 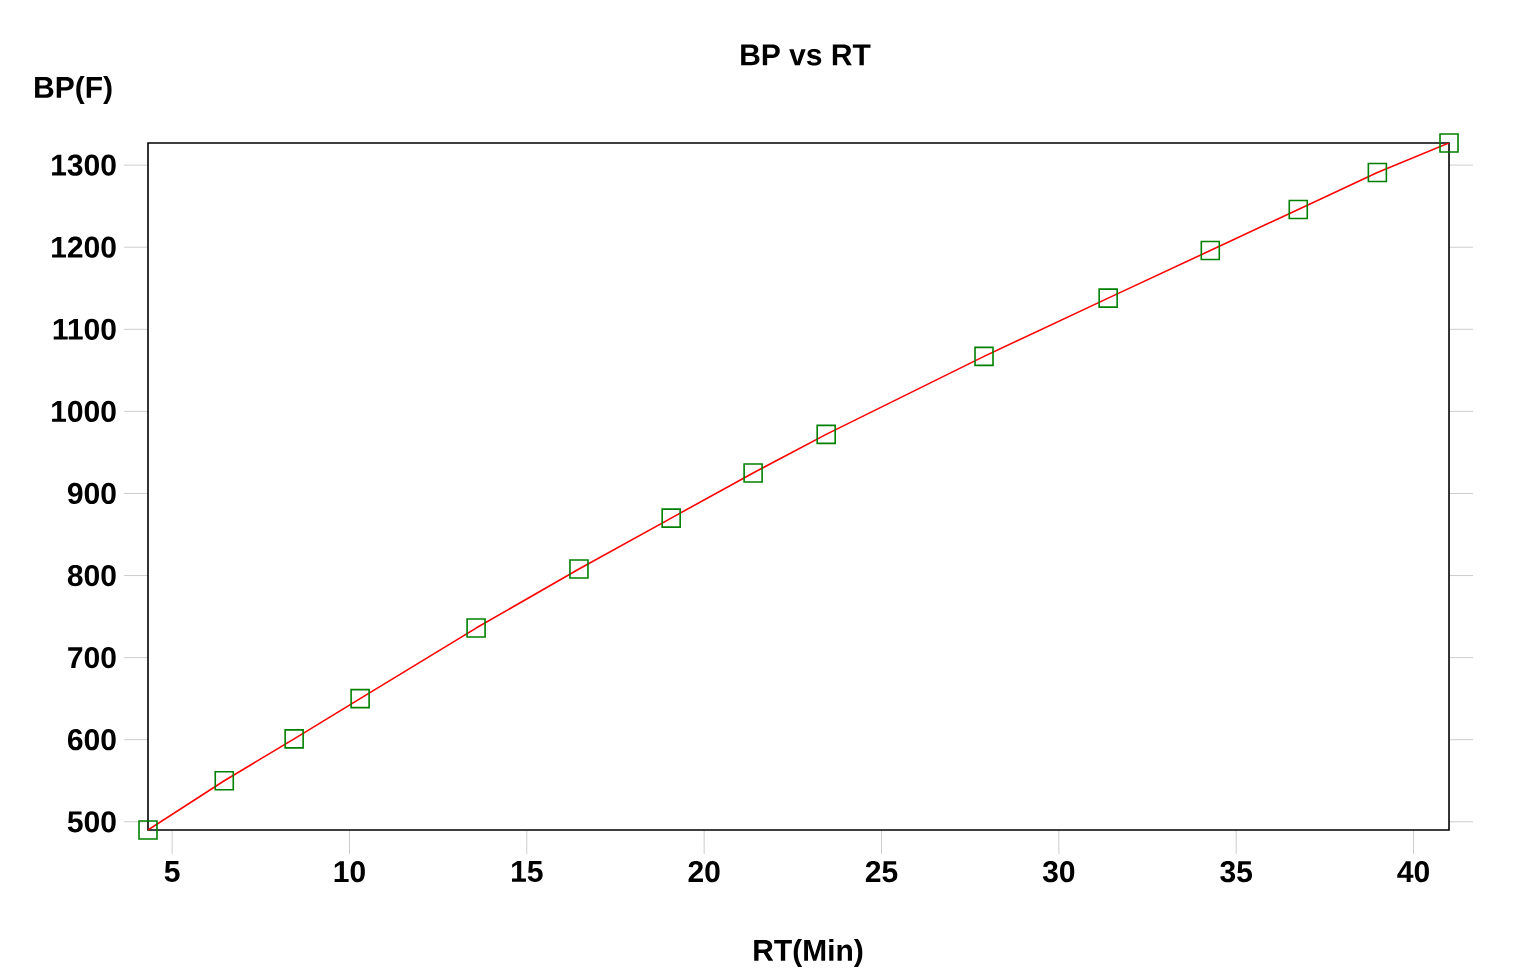 I want to click on chart-title: BP vs RT, so click(x=806, y=55).